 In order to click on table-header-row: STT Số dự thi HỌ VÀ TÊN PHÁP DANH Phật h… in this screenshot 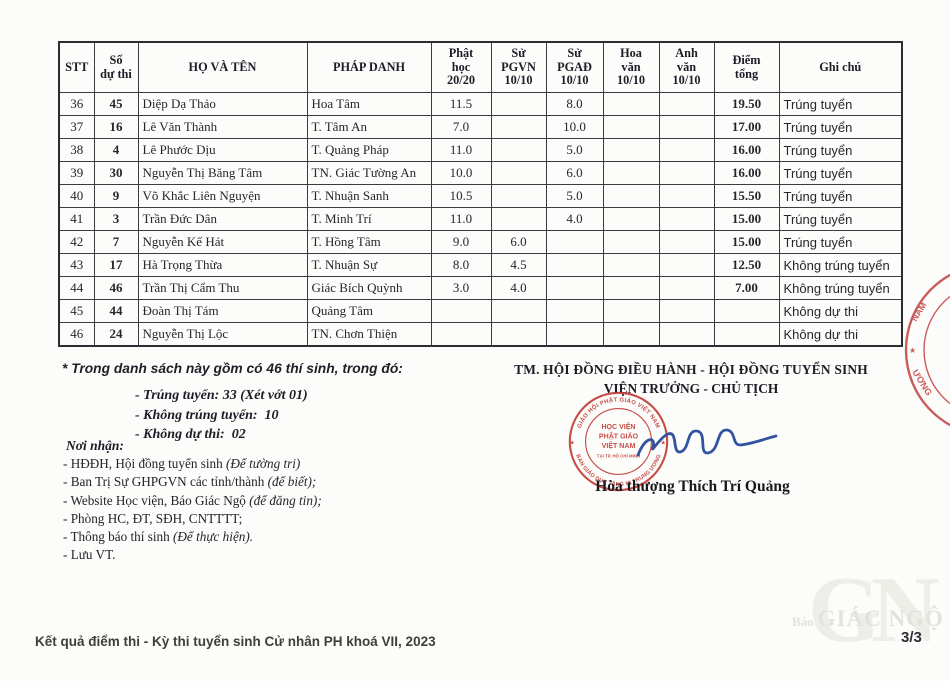, I will do `click(480, 67)`.